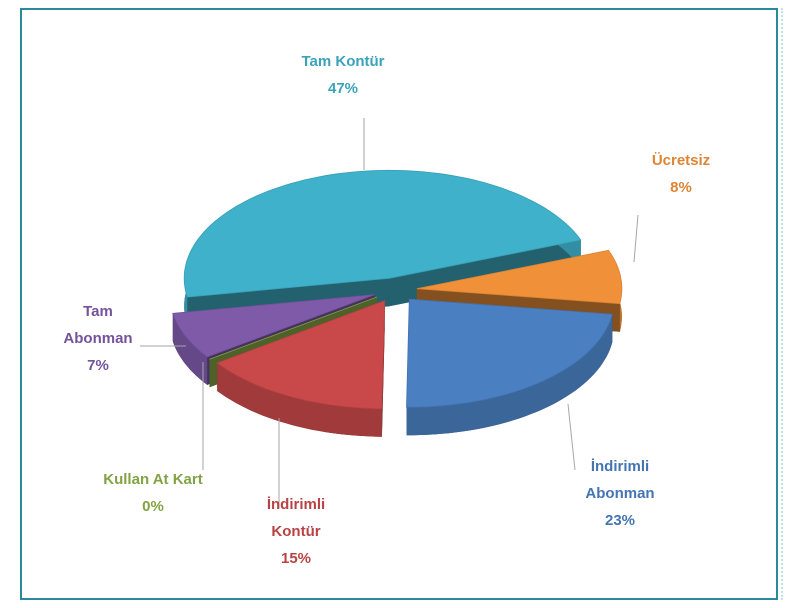 The image size is (788, 608). I want to click on slice-name: İndirimli Kontür, so click(296, 518).